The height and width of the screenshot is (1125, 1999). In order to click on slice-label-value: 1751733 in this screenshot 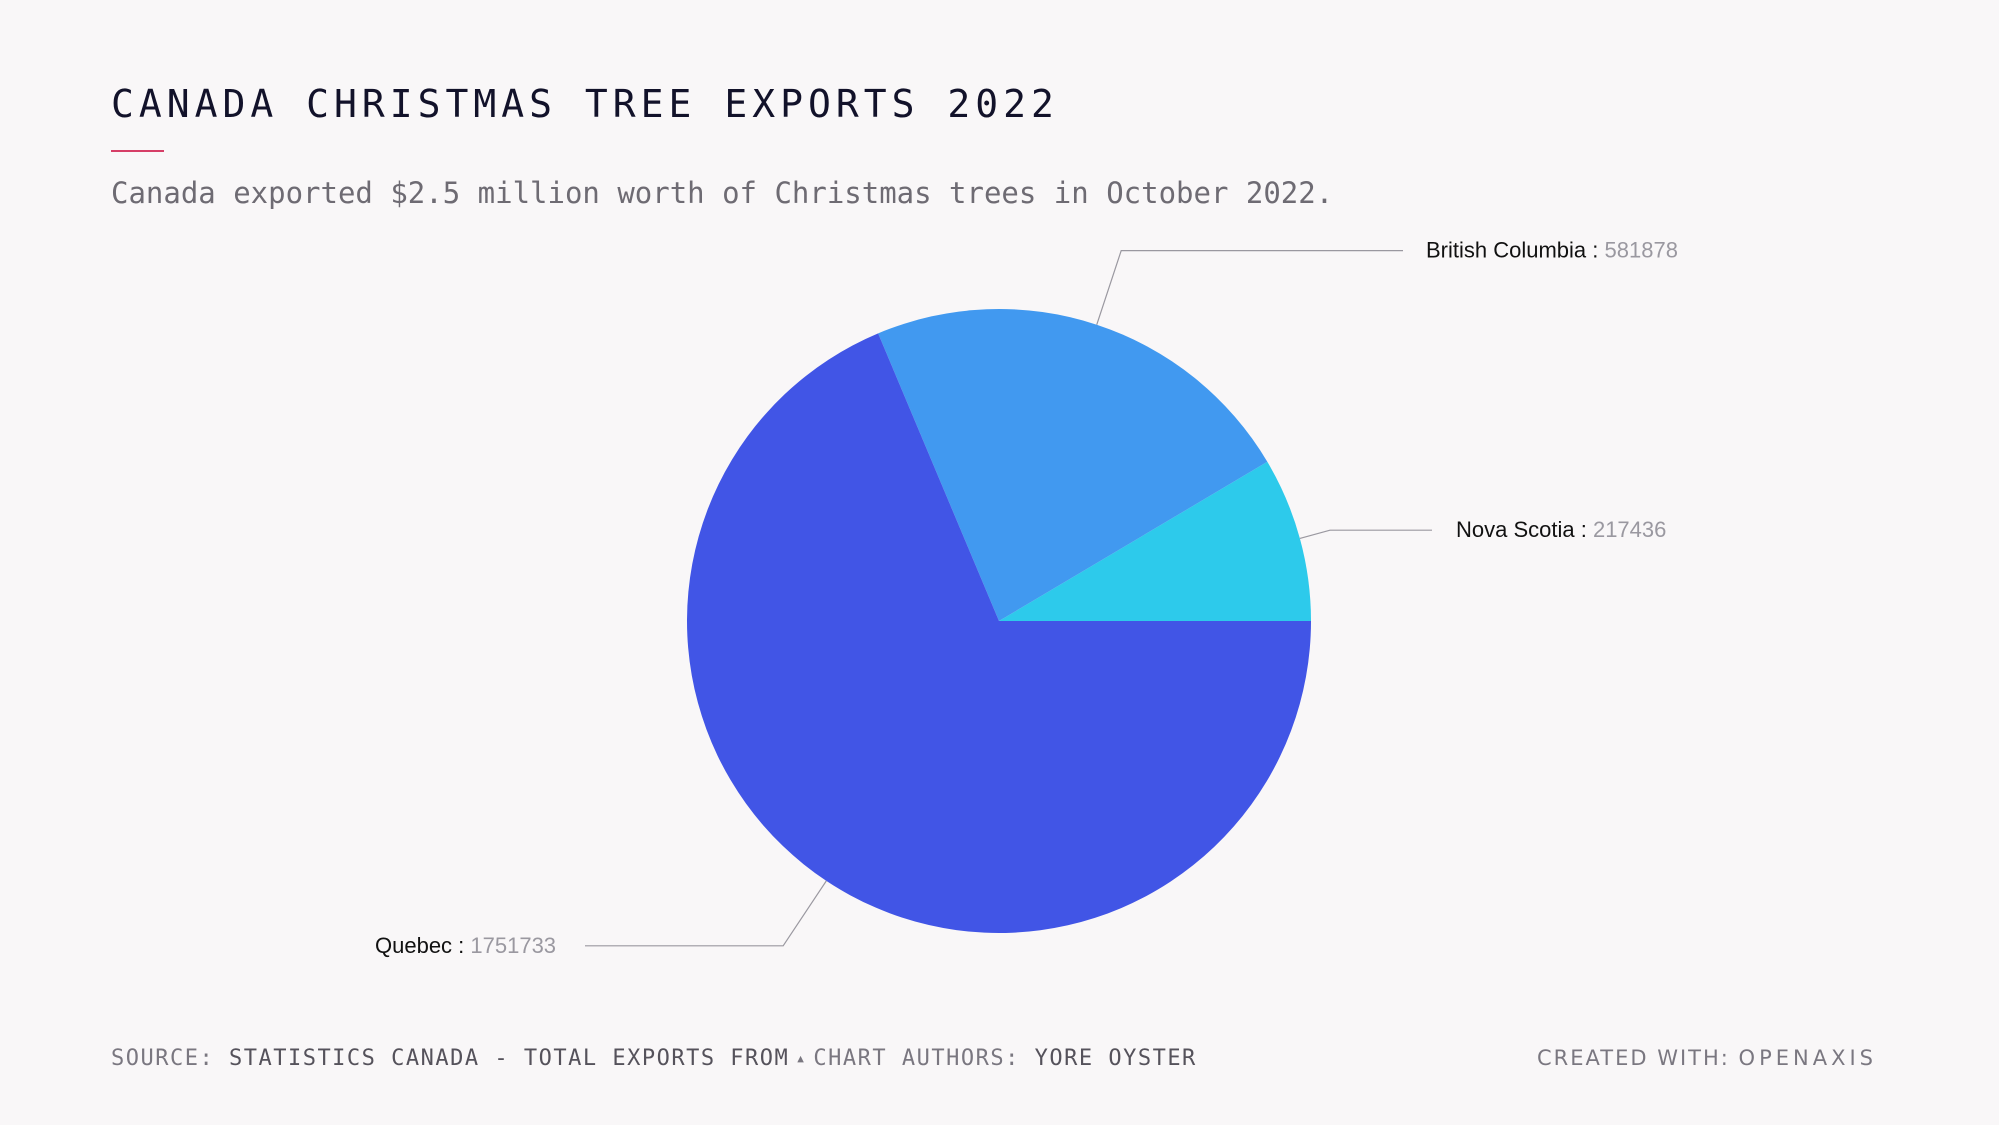, I will do `click(513, 945)`.